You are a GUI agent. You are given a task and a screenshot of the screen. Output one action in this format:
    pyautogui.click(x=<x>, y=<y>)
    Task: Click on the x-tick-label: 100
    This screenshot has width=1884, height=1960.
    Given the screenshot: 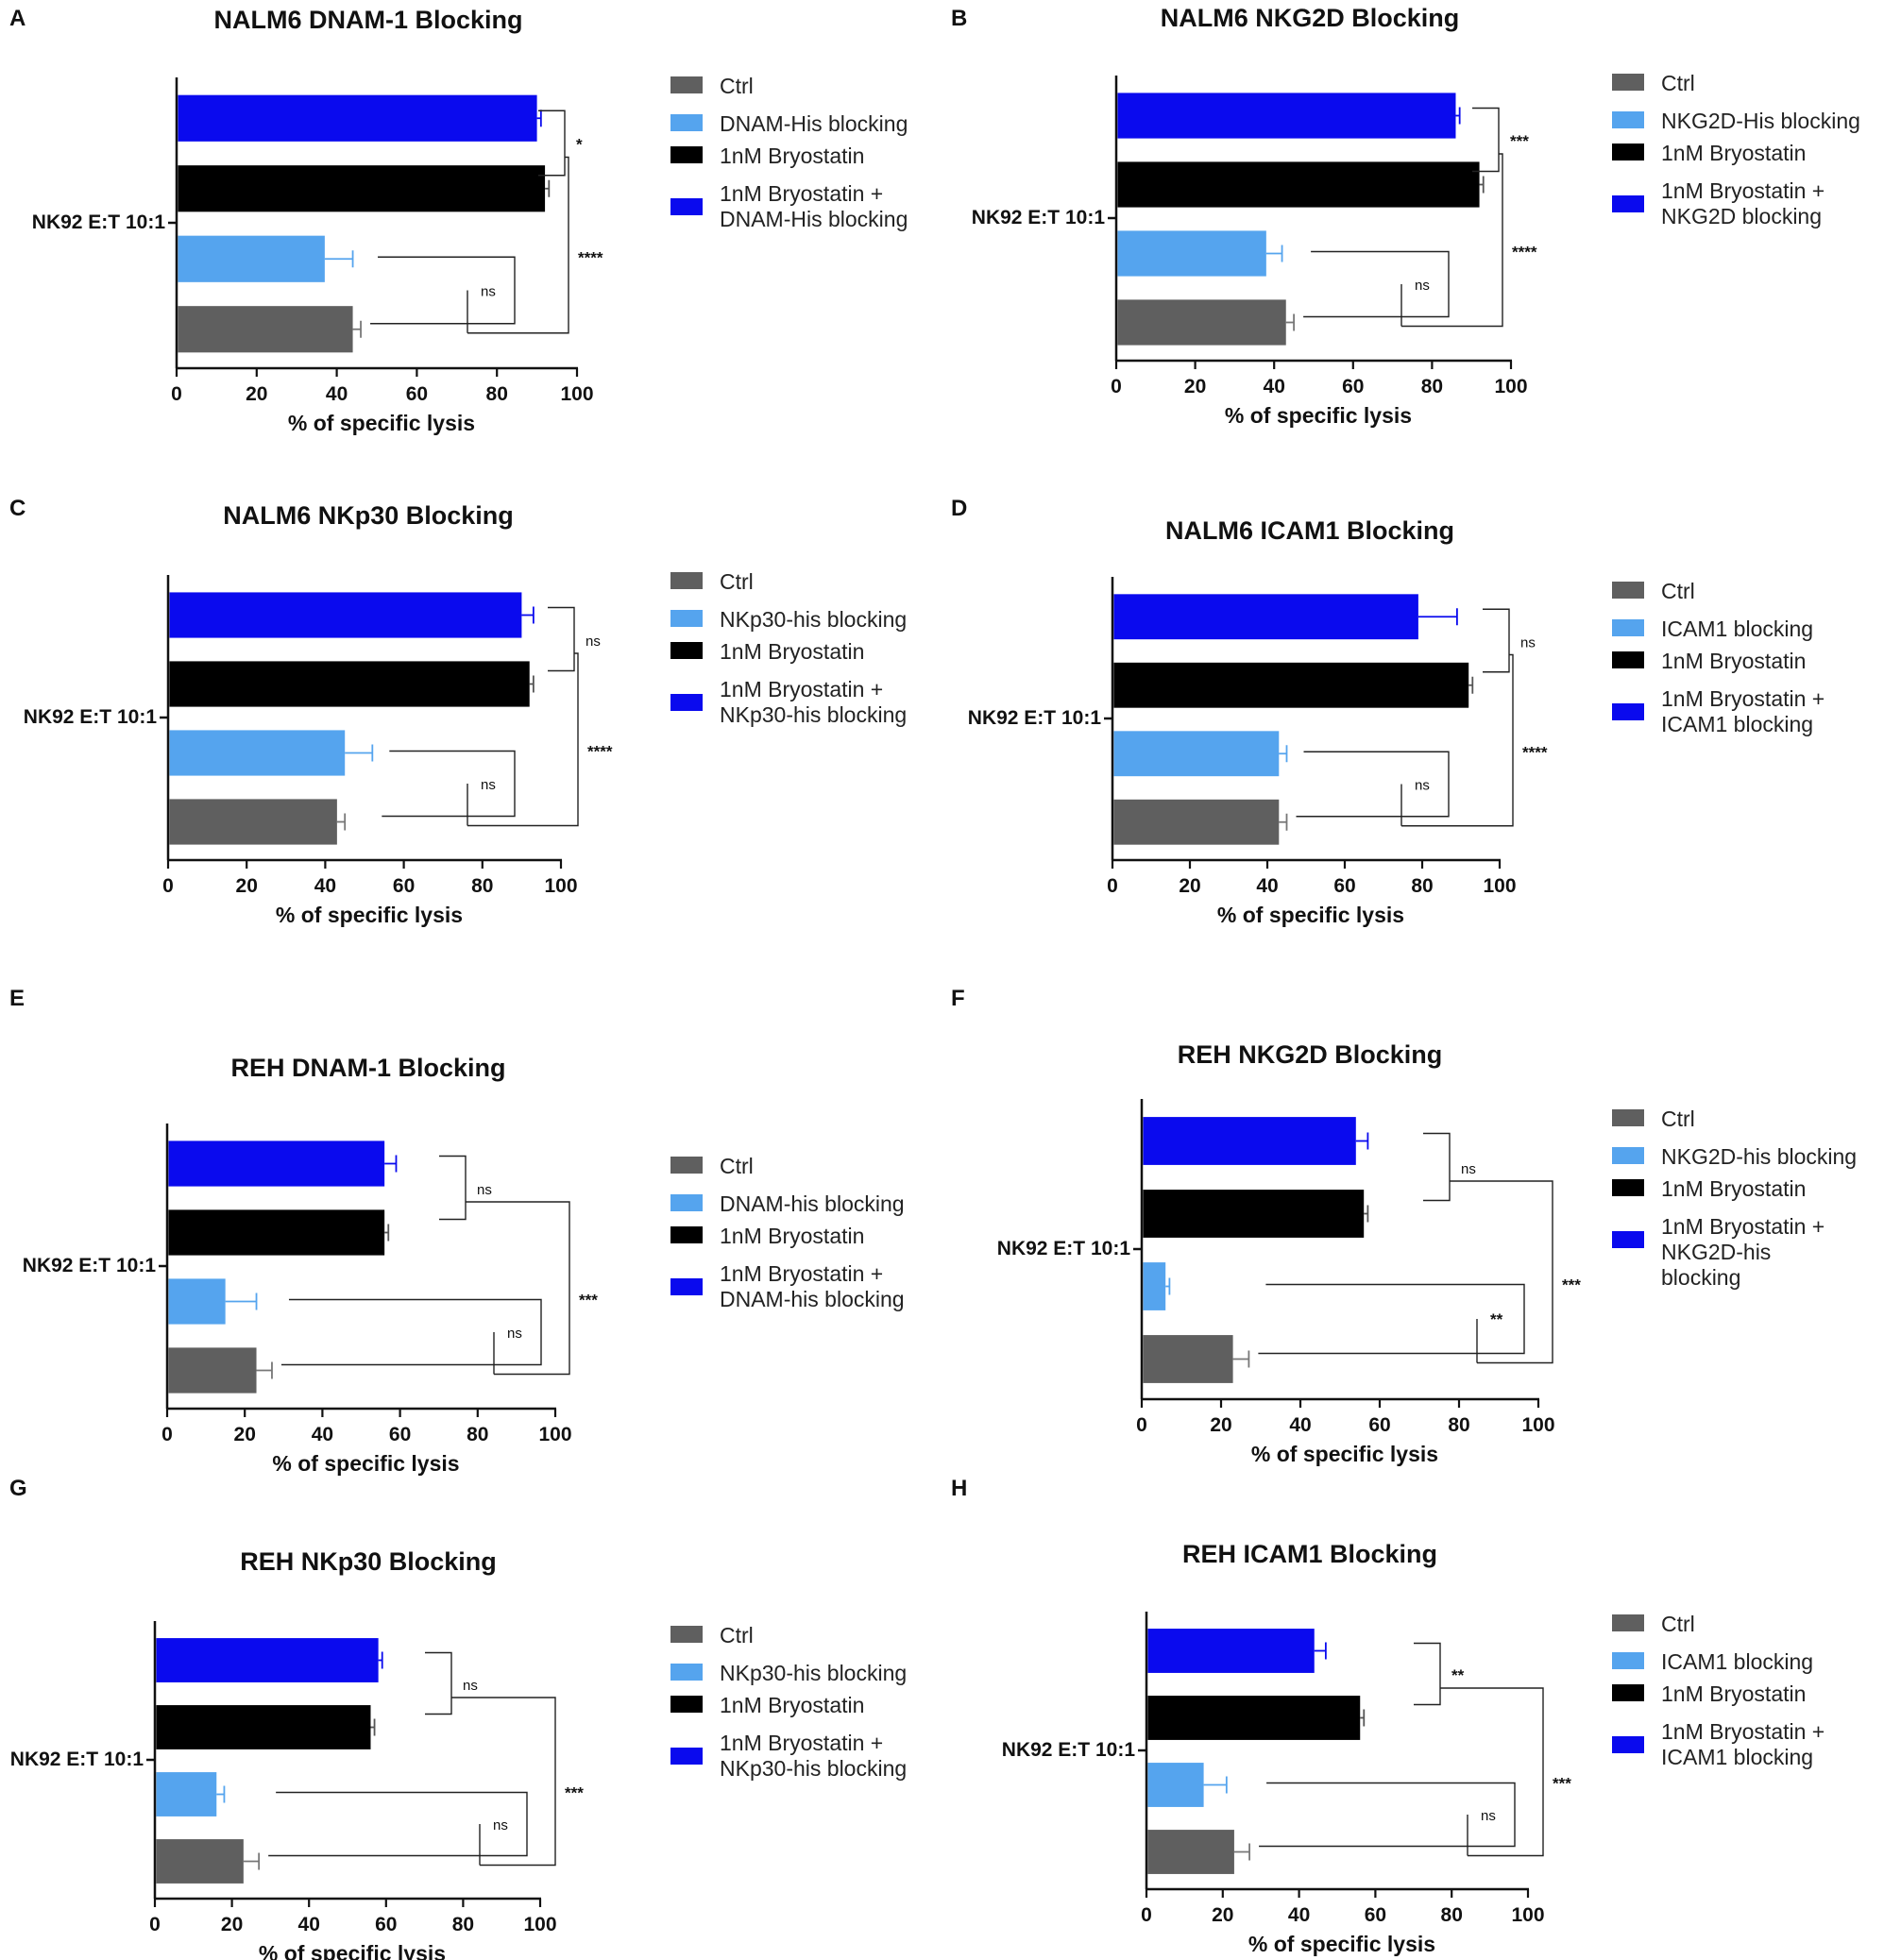 What is the action you would take?
    pyautogui.click(x=576, y=394)
    